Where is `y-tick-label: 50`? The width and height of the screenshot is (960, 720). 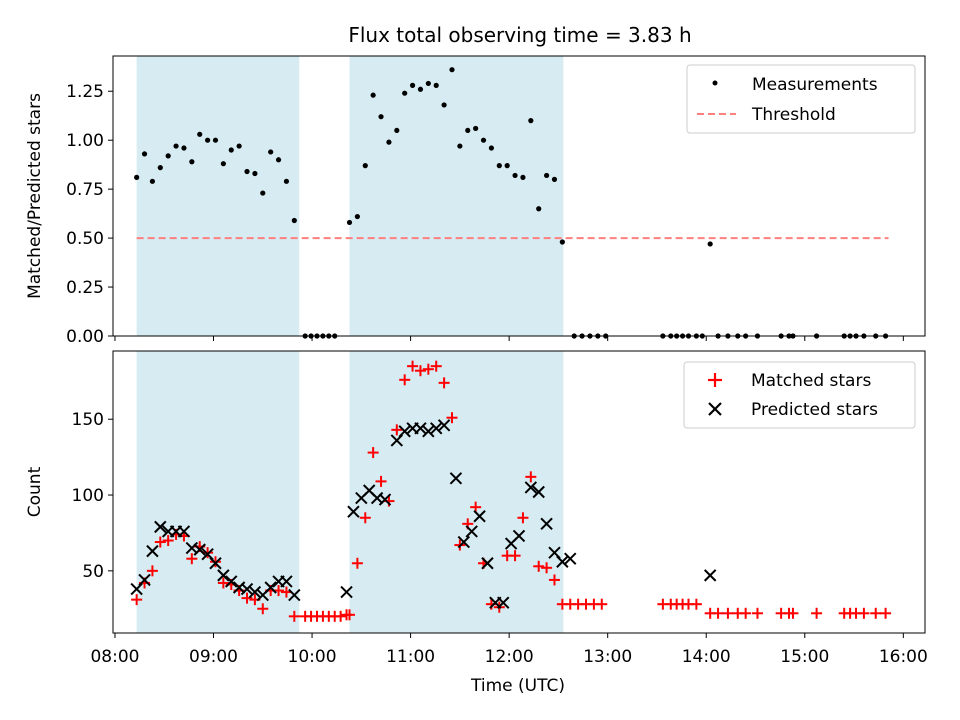 y-tick-label: 50 is located at coordinates (93, 572).